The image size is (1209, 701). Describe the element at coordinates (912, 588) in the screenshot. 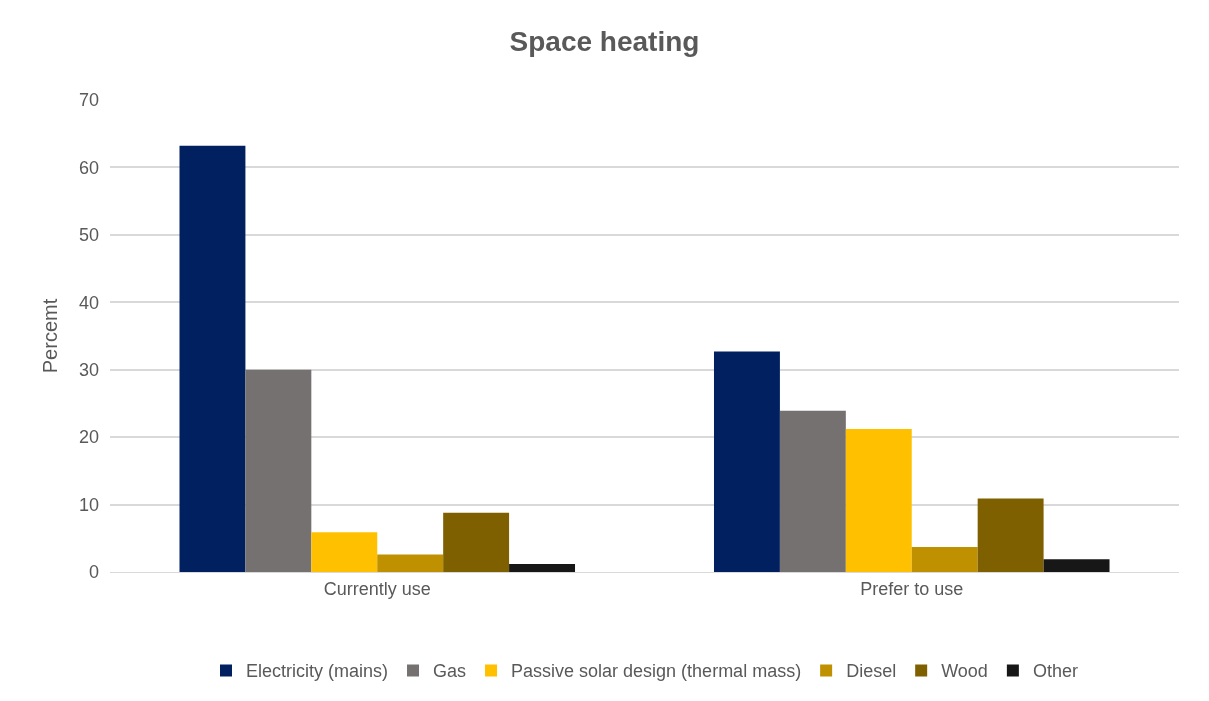

I see `x-tick-label: Prefer to use` at that location.